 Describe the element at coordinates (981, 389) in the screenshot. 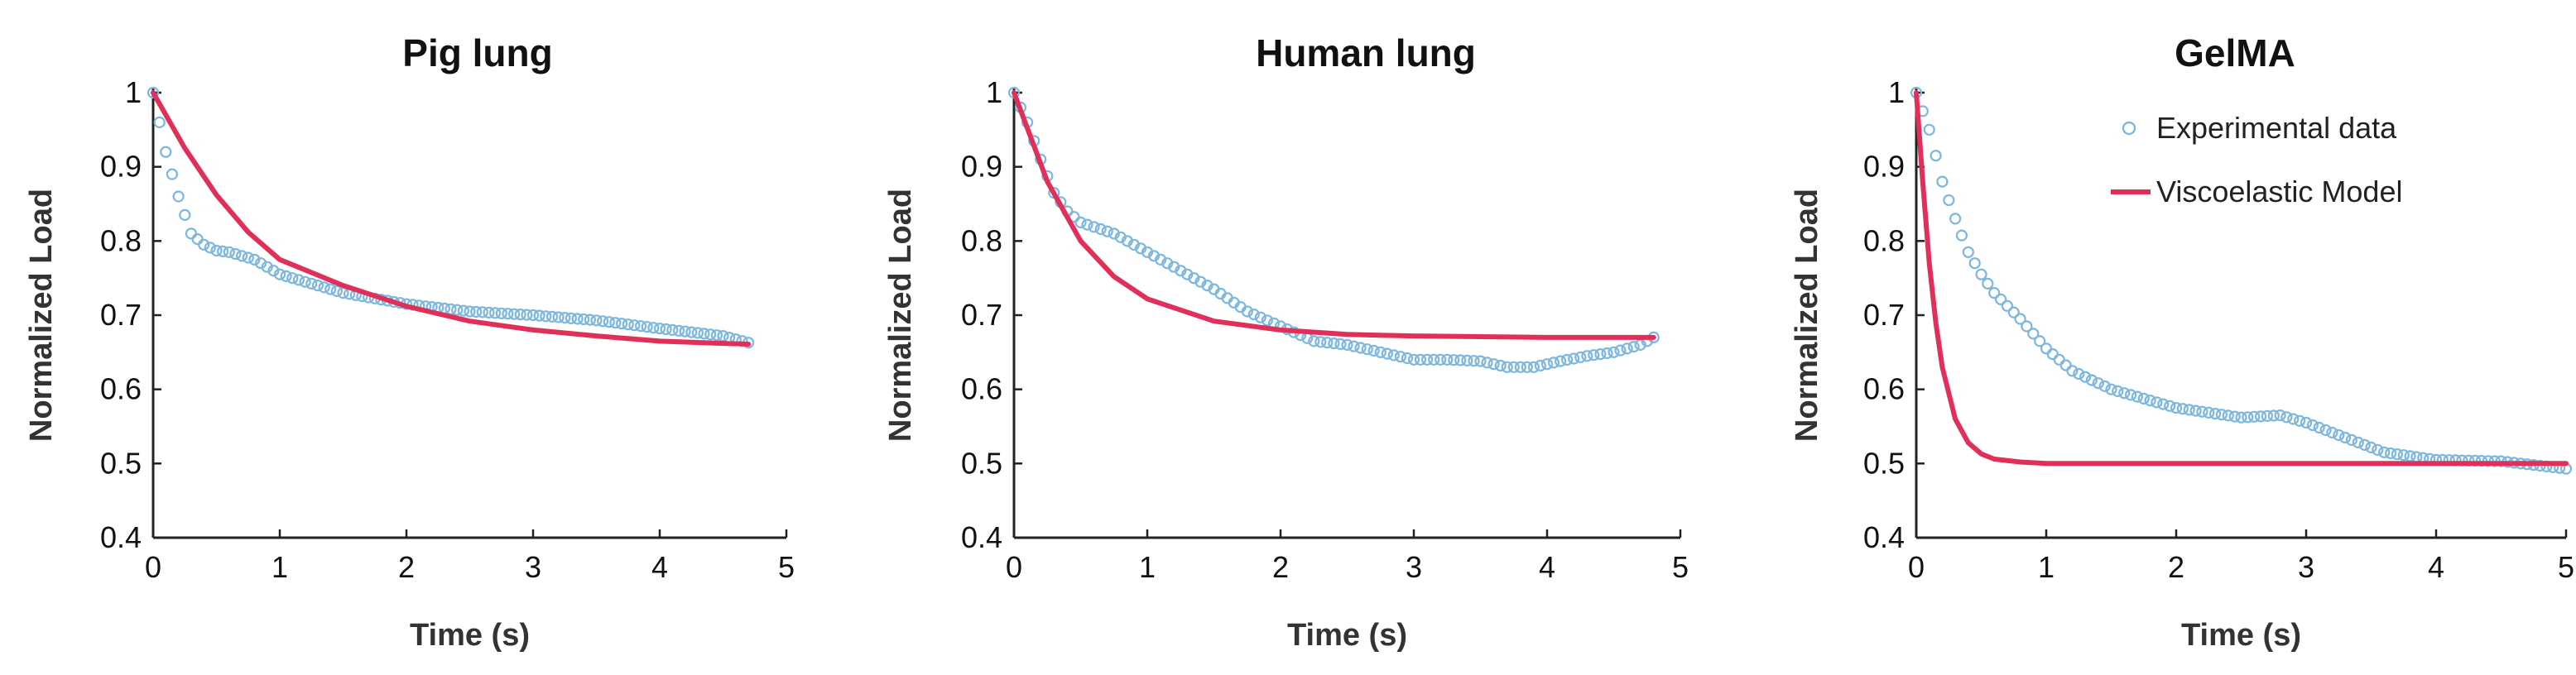

I see `y-tick-label: 0.6` at that location.